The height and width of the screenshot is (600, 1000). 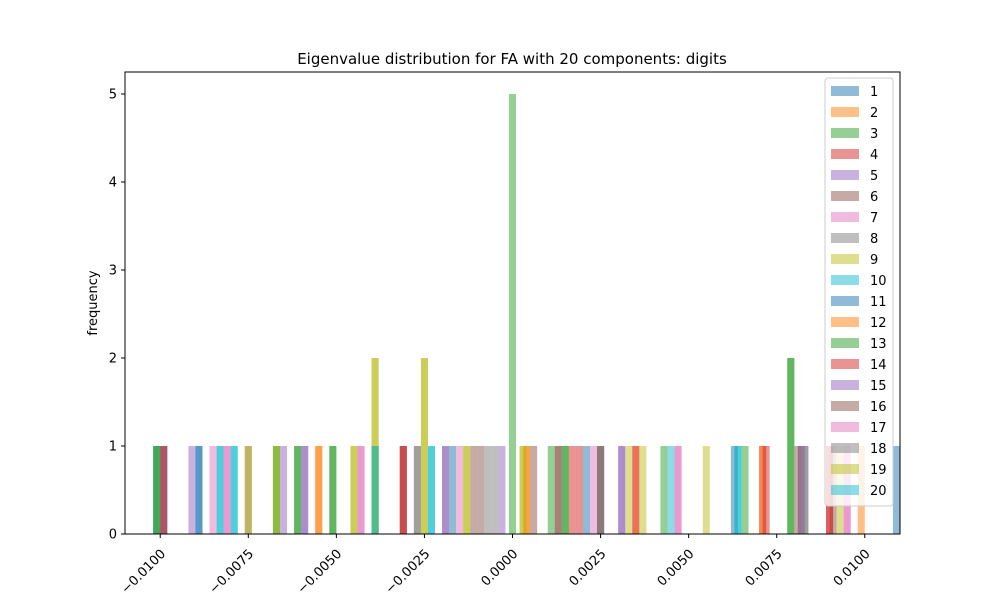 I want to click on legend-label-18: 18, so click(x=878, y=449).